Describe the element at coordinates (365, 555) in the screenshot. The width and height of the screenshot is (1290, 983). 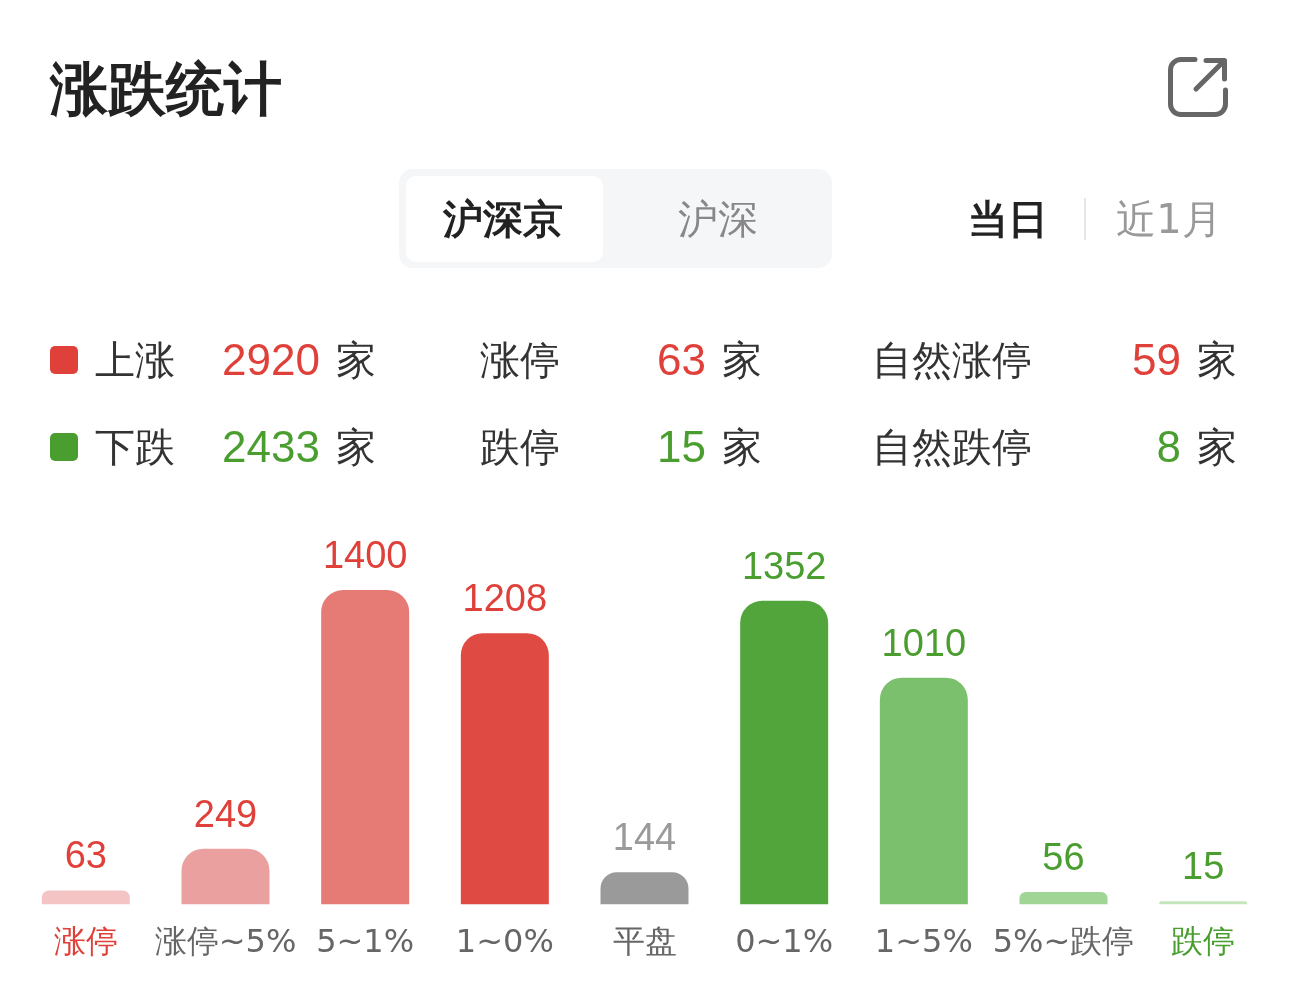
I see `data-label: 1400` at that location.